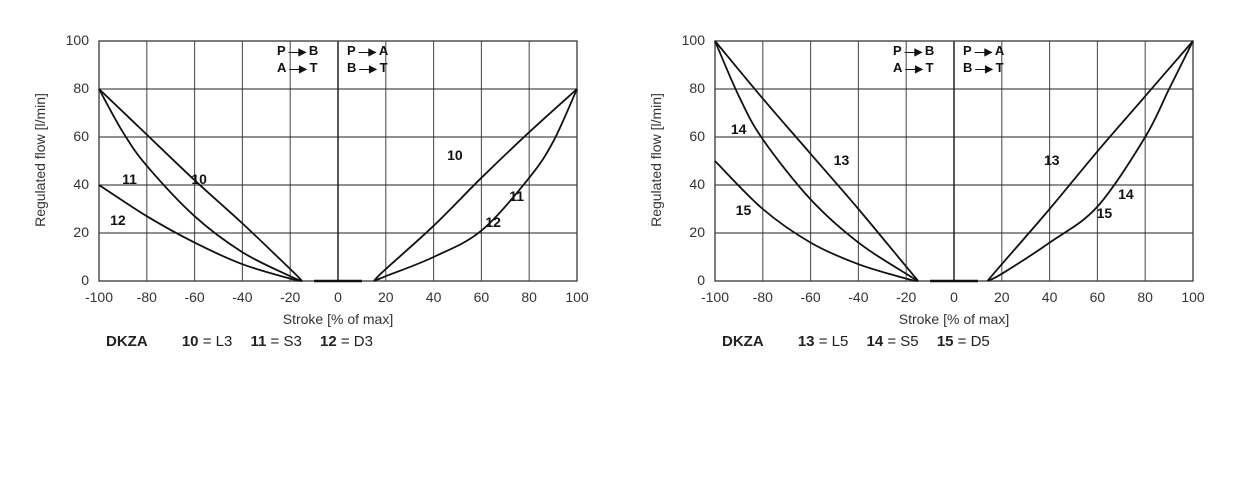 The height and width of the screenshot is (494, 1254). I want to click on legend-num-15: 15, so click(945, 341).